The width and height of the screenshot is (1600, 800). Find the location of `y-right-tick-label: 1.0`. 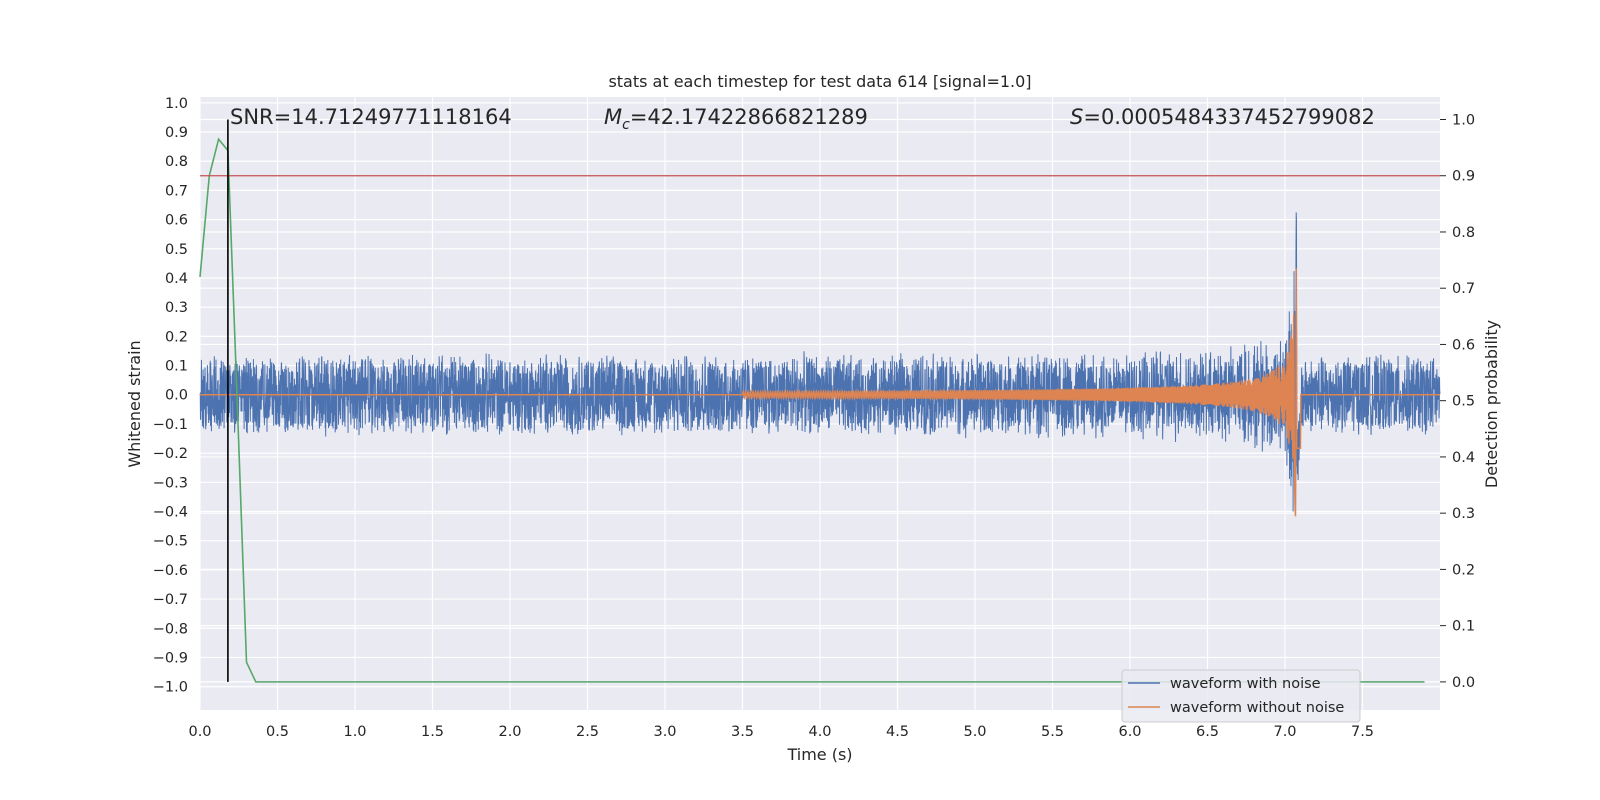

y-right-tick-label: 1.0 is located at coordinates (1463, 120).